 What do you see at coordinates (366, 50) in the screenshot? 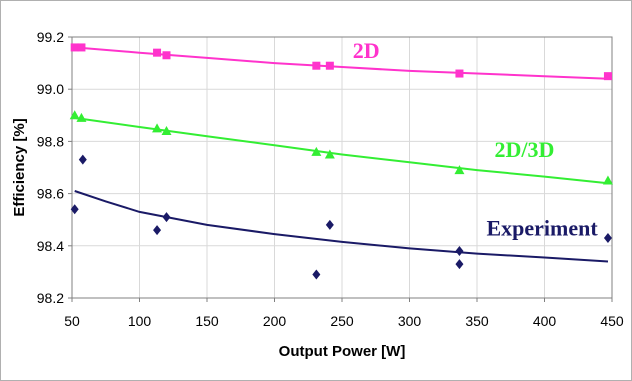
I see `series-label-2d: 2D` at bounding box center [366, 50].